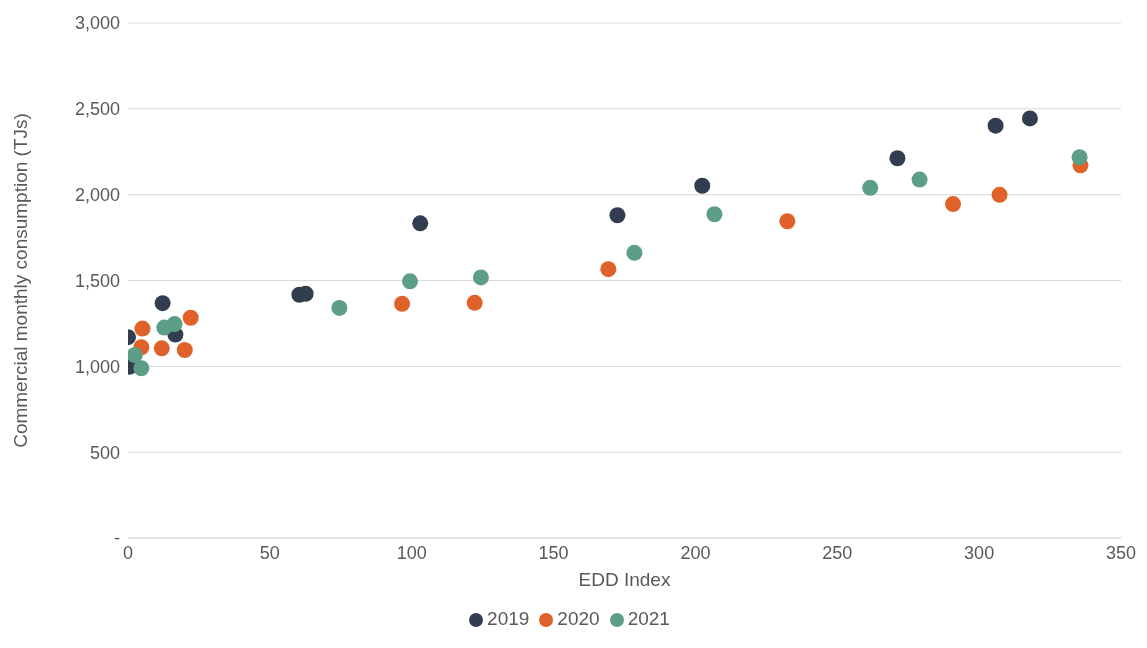 The width and height of the screenshot is (1147, 648). Describe the element at coordinates (97, 366) in the screenshot. I see `y-tick-label: 1,000` at that location.